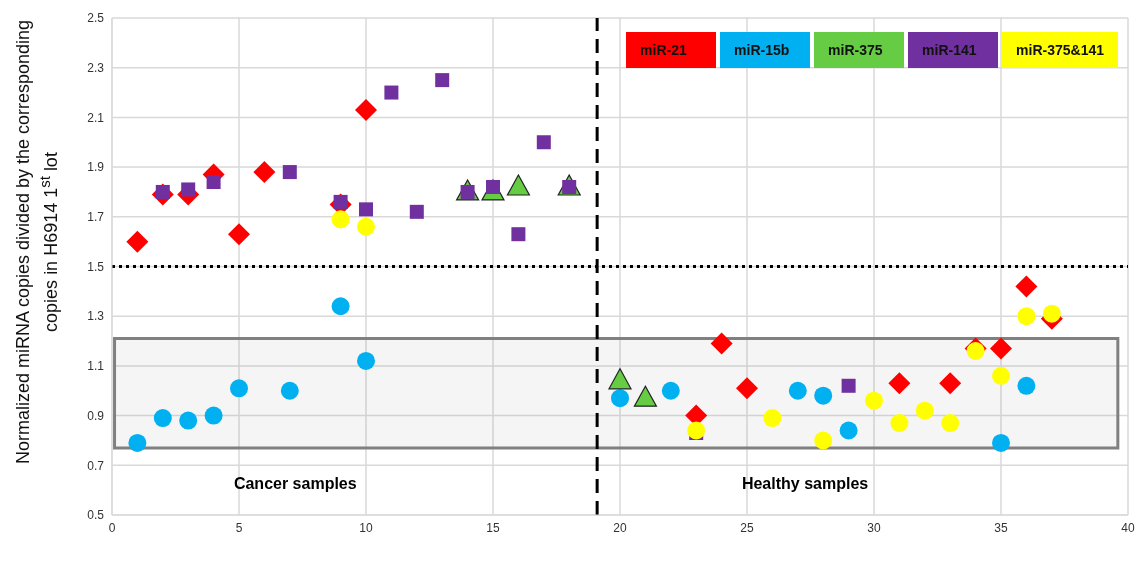 The image size is (1148, 563). Describe the element at coordinates (96, 217) in the screenshot. I see `y-tick-label: 1.7` at that location.